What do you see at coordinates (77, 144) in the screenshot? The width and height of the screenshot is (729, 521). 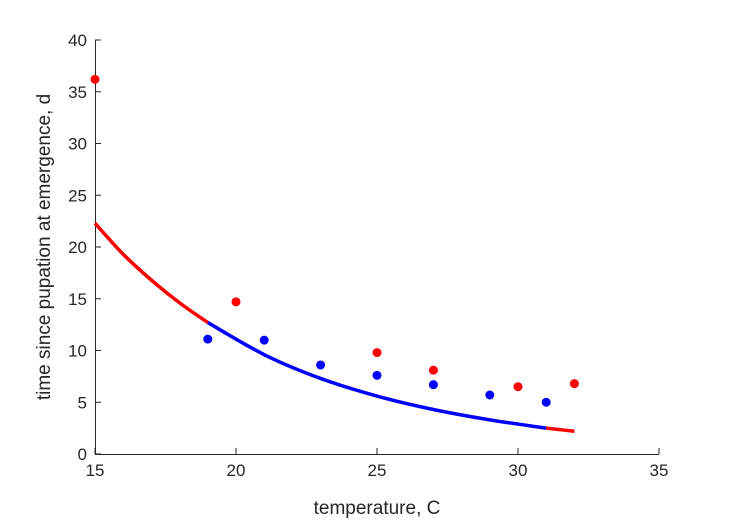 I see `y-tick-label: 30` at bounding box center [77, 144].